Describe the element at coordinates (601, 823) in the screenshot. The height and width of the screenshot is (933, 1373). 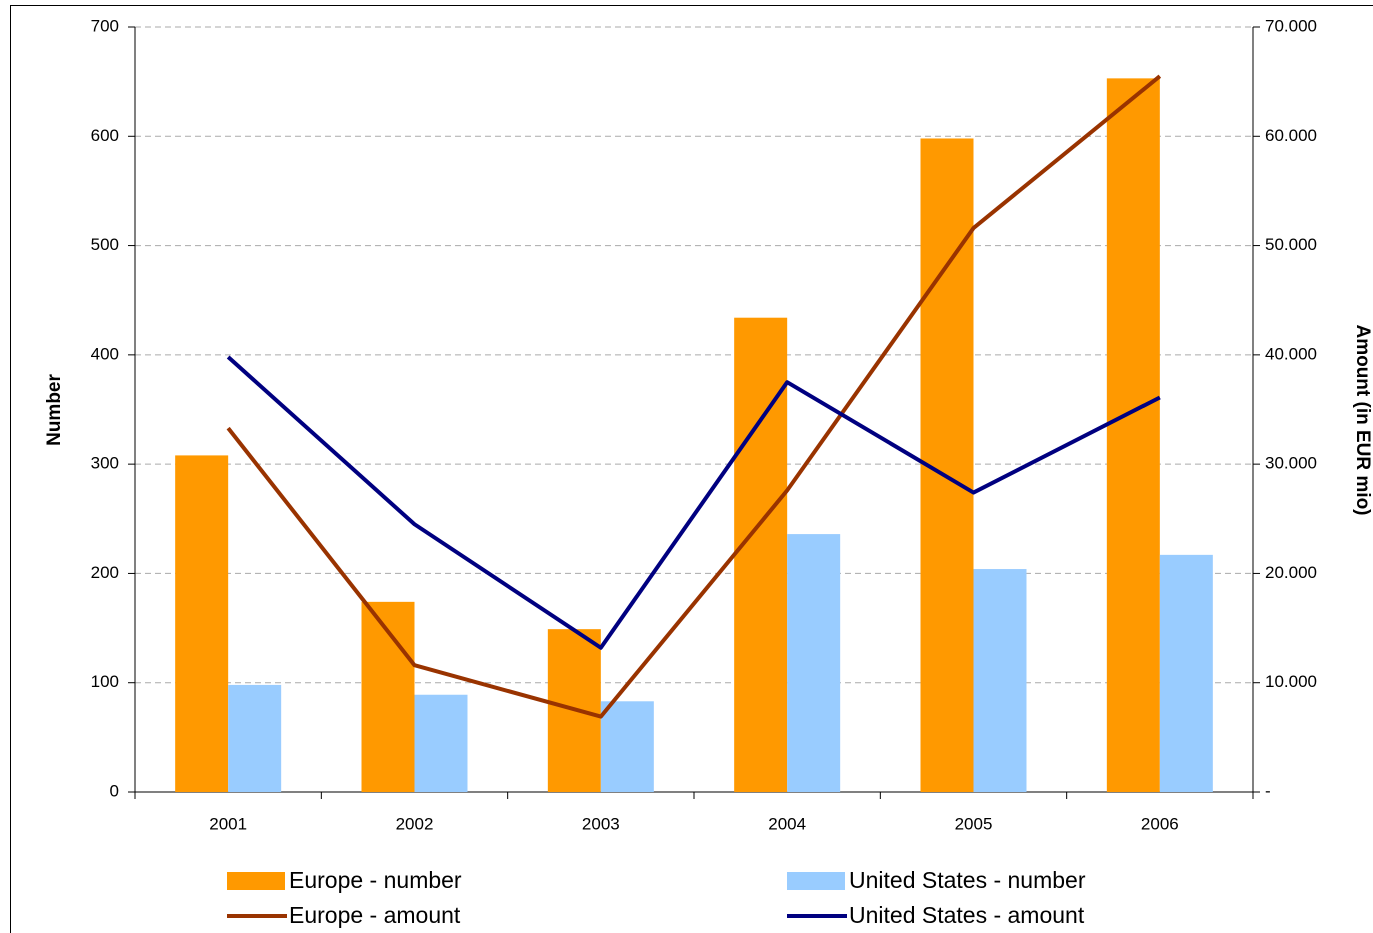
I see `x-tick-label: 2003` at that location.